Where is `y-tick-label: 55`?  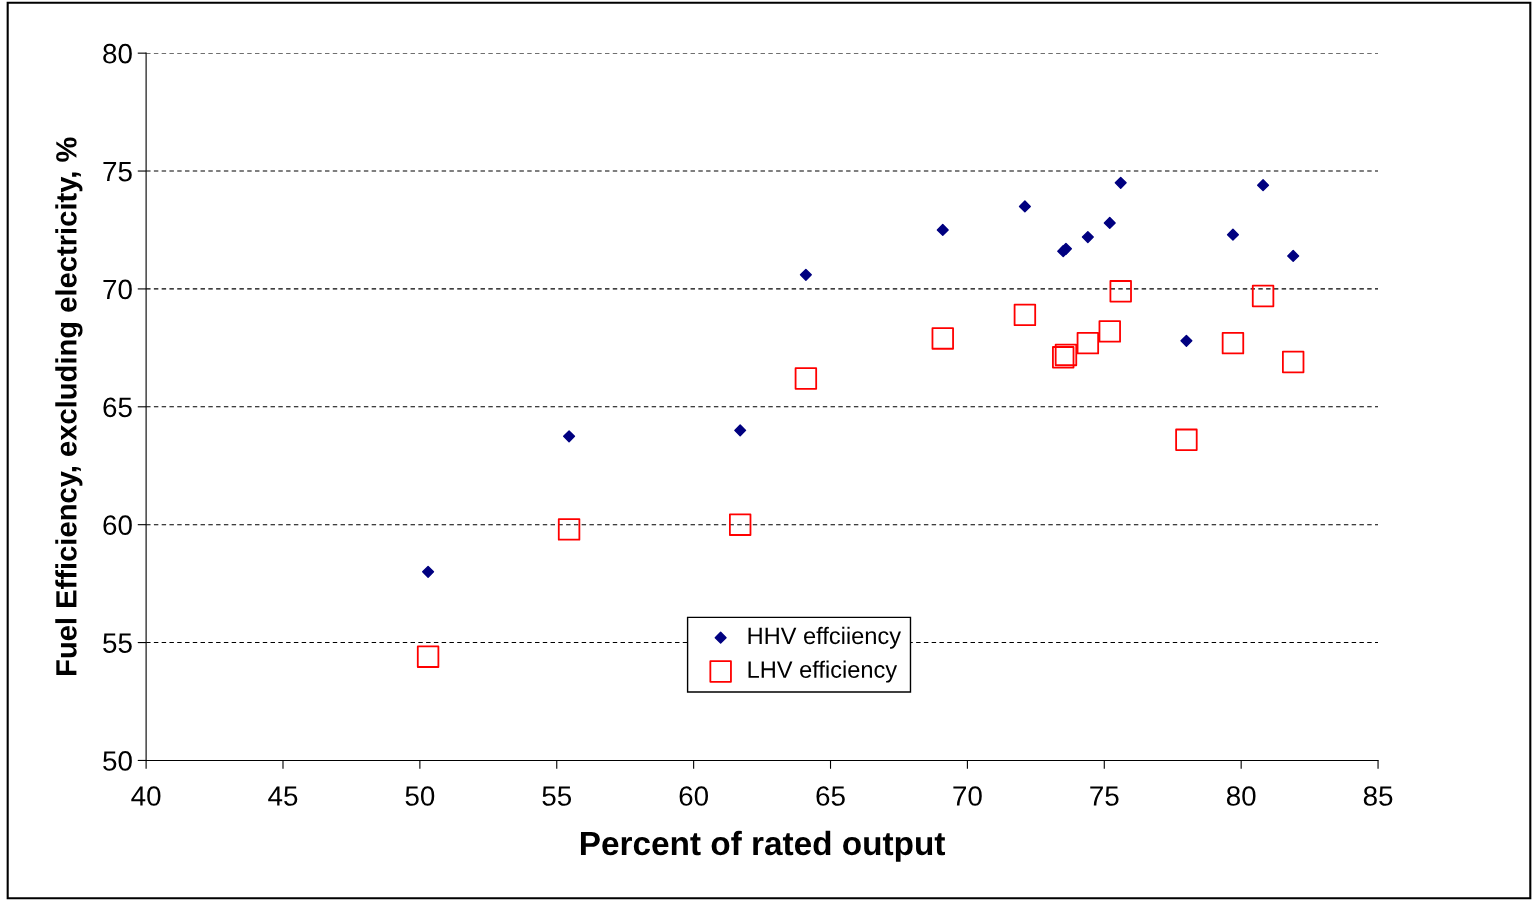 y-tick-label: 55 is located at coordinates (117, 643).